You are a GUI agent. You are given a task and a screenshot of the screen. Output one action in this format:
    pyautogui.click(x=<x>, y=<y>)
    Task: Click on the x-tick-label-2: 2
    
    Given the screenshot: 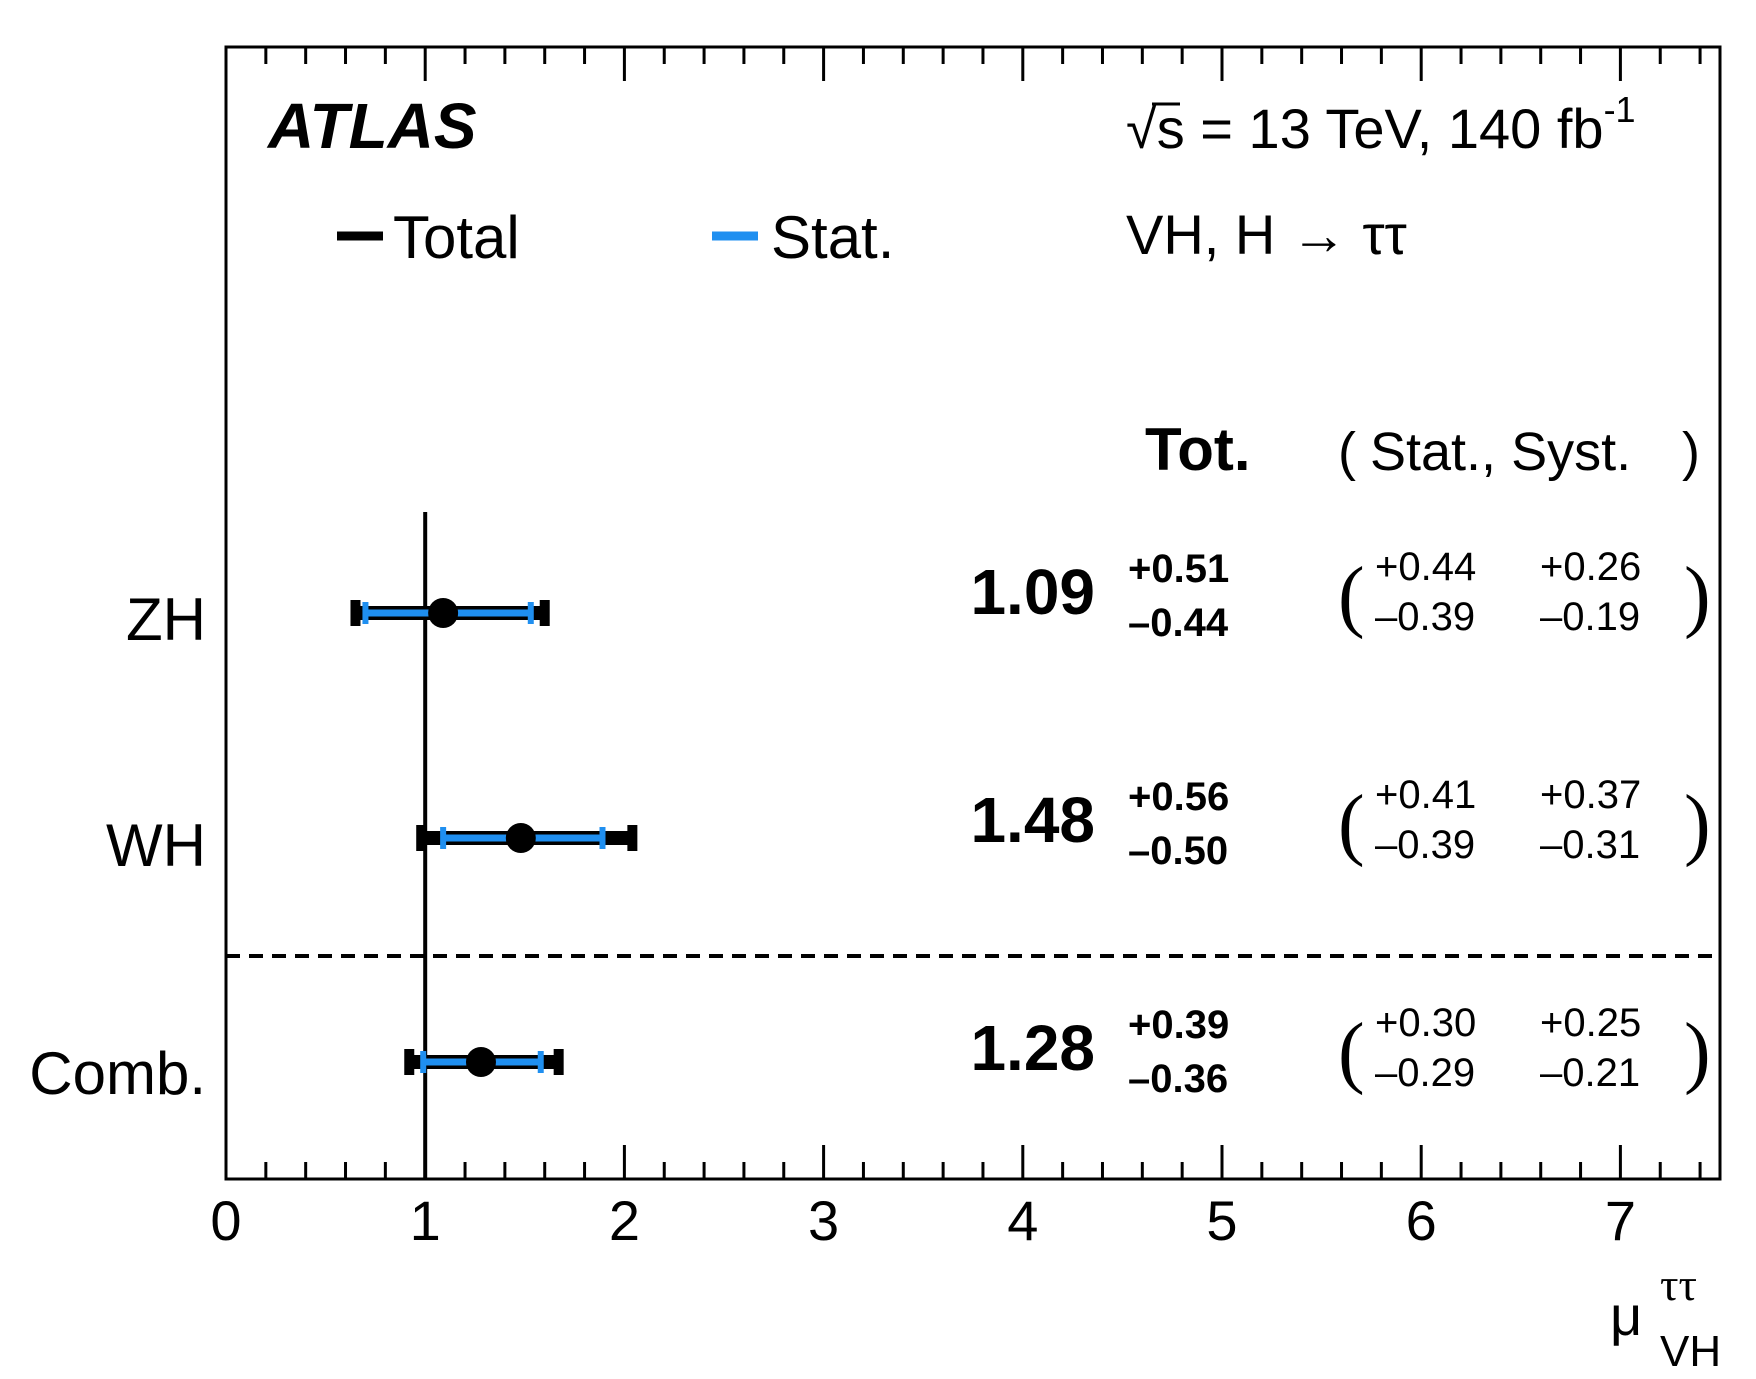 What is the action you would take?
    pyautogui.click(x=624, y=1220)
    